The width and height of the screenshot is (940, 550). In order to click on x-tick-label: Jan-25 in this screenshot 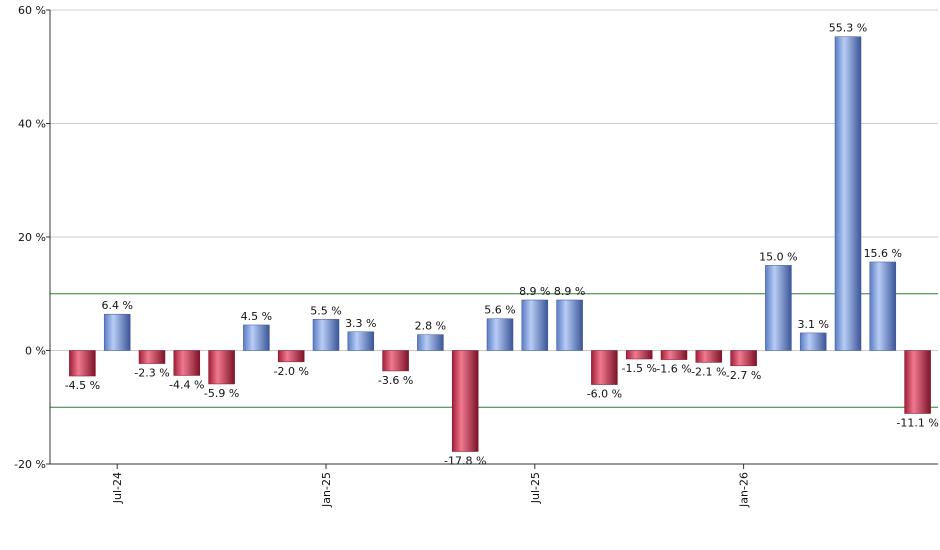, I will do `click(326, 490)`.